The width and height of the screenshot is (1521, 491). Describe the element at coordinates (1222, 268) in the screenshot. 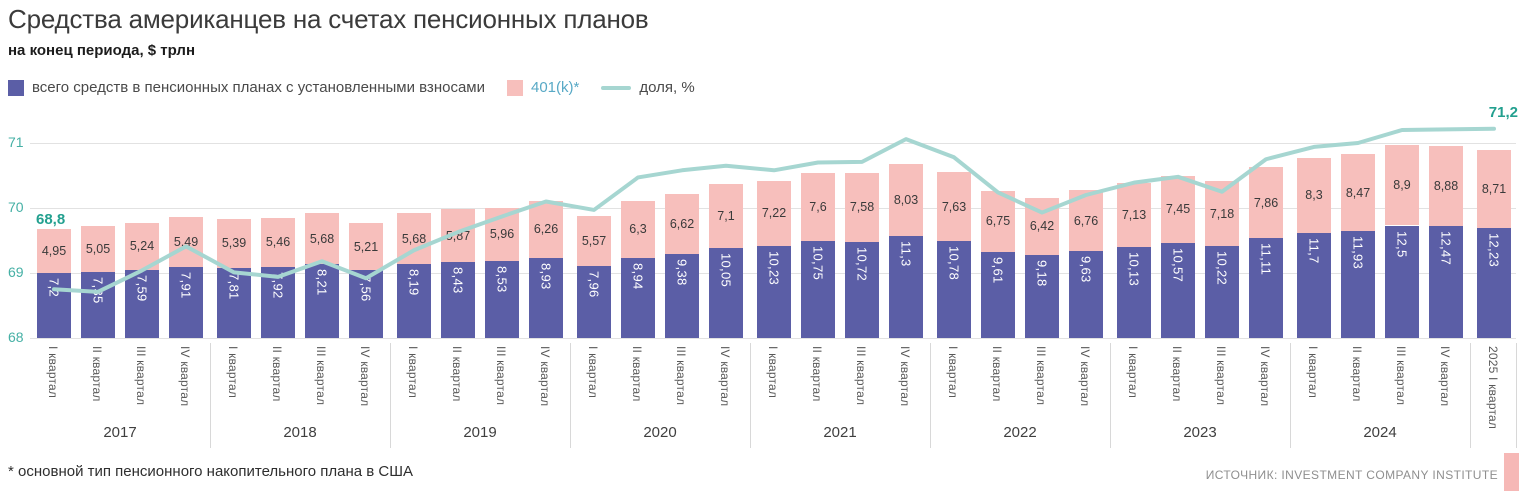

I see `bar-value-total-dc: 10,22` at that location.